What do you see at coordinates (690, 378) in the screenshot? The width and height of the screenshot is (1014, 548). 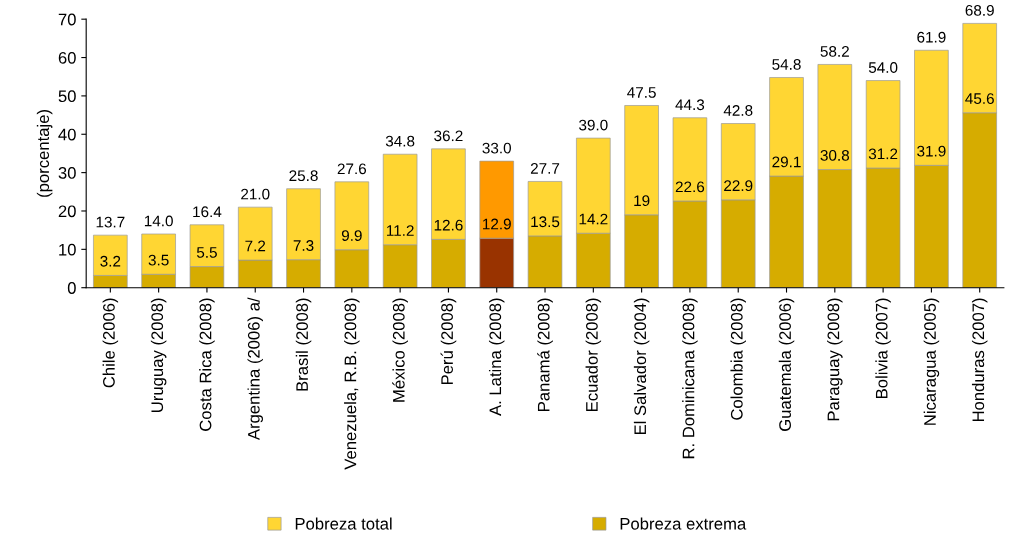 I see `x-tick-label: R. Dominicana (2008)` at bounding box center [690, 378].